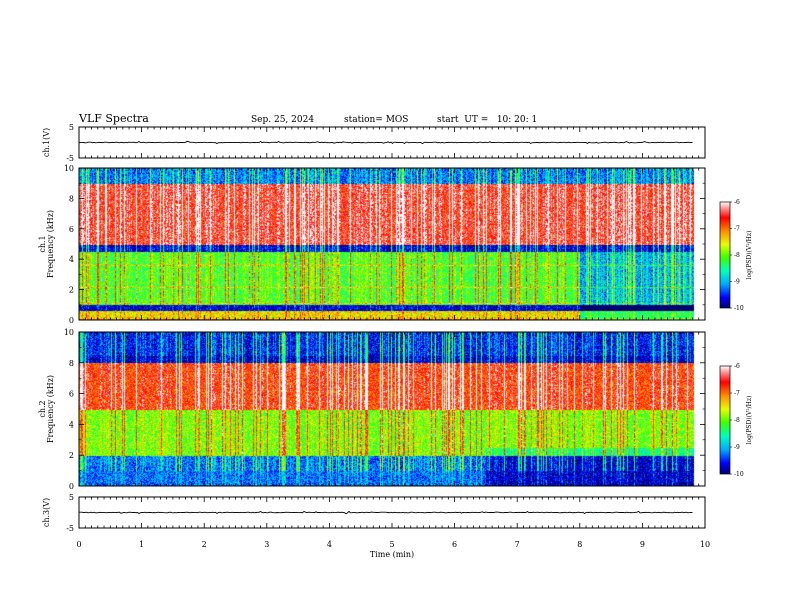 The image size is (792, 612). Describe the element at coordinates (70, 158) in the screenshot. I see `waveform-ch1-y-tick-label: -5` at that location.